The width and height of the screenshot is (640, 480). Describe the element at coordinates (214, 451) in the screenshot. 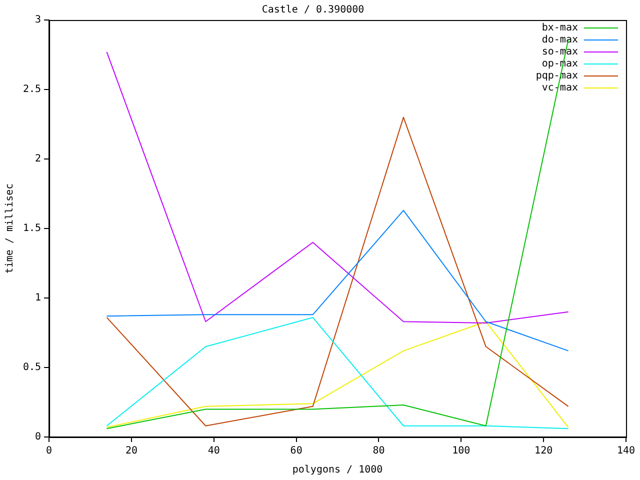

I see `x-tick-label: 40` at that location.